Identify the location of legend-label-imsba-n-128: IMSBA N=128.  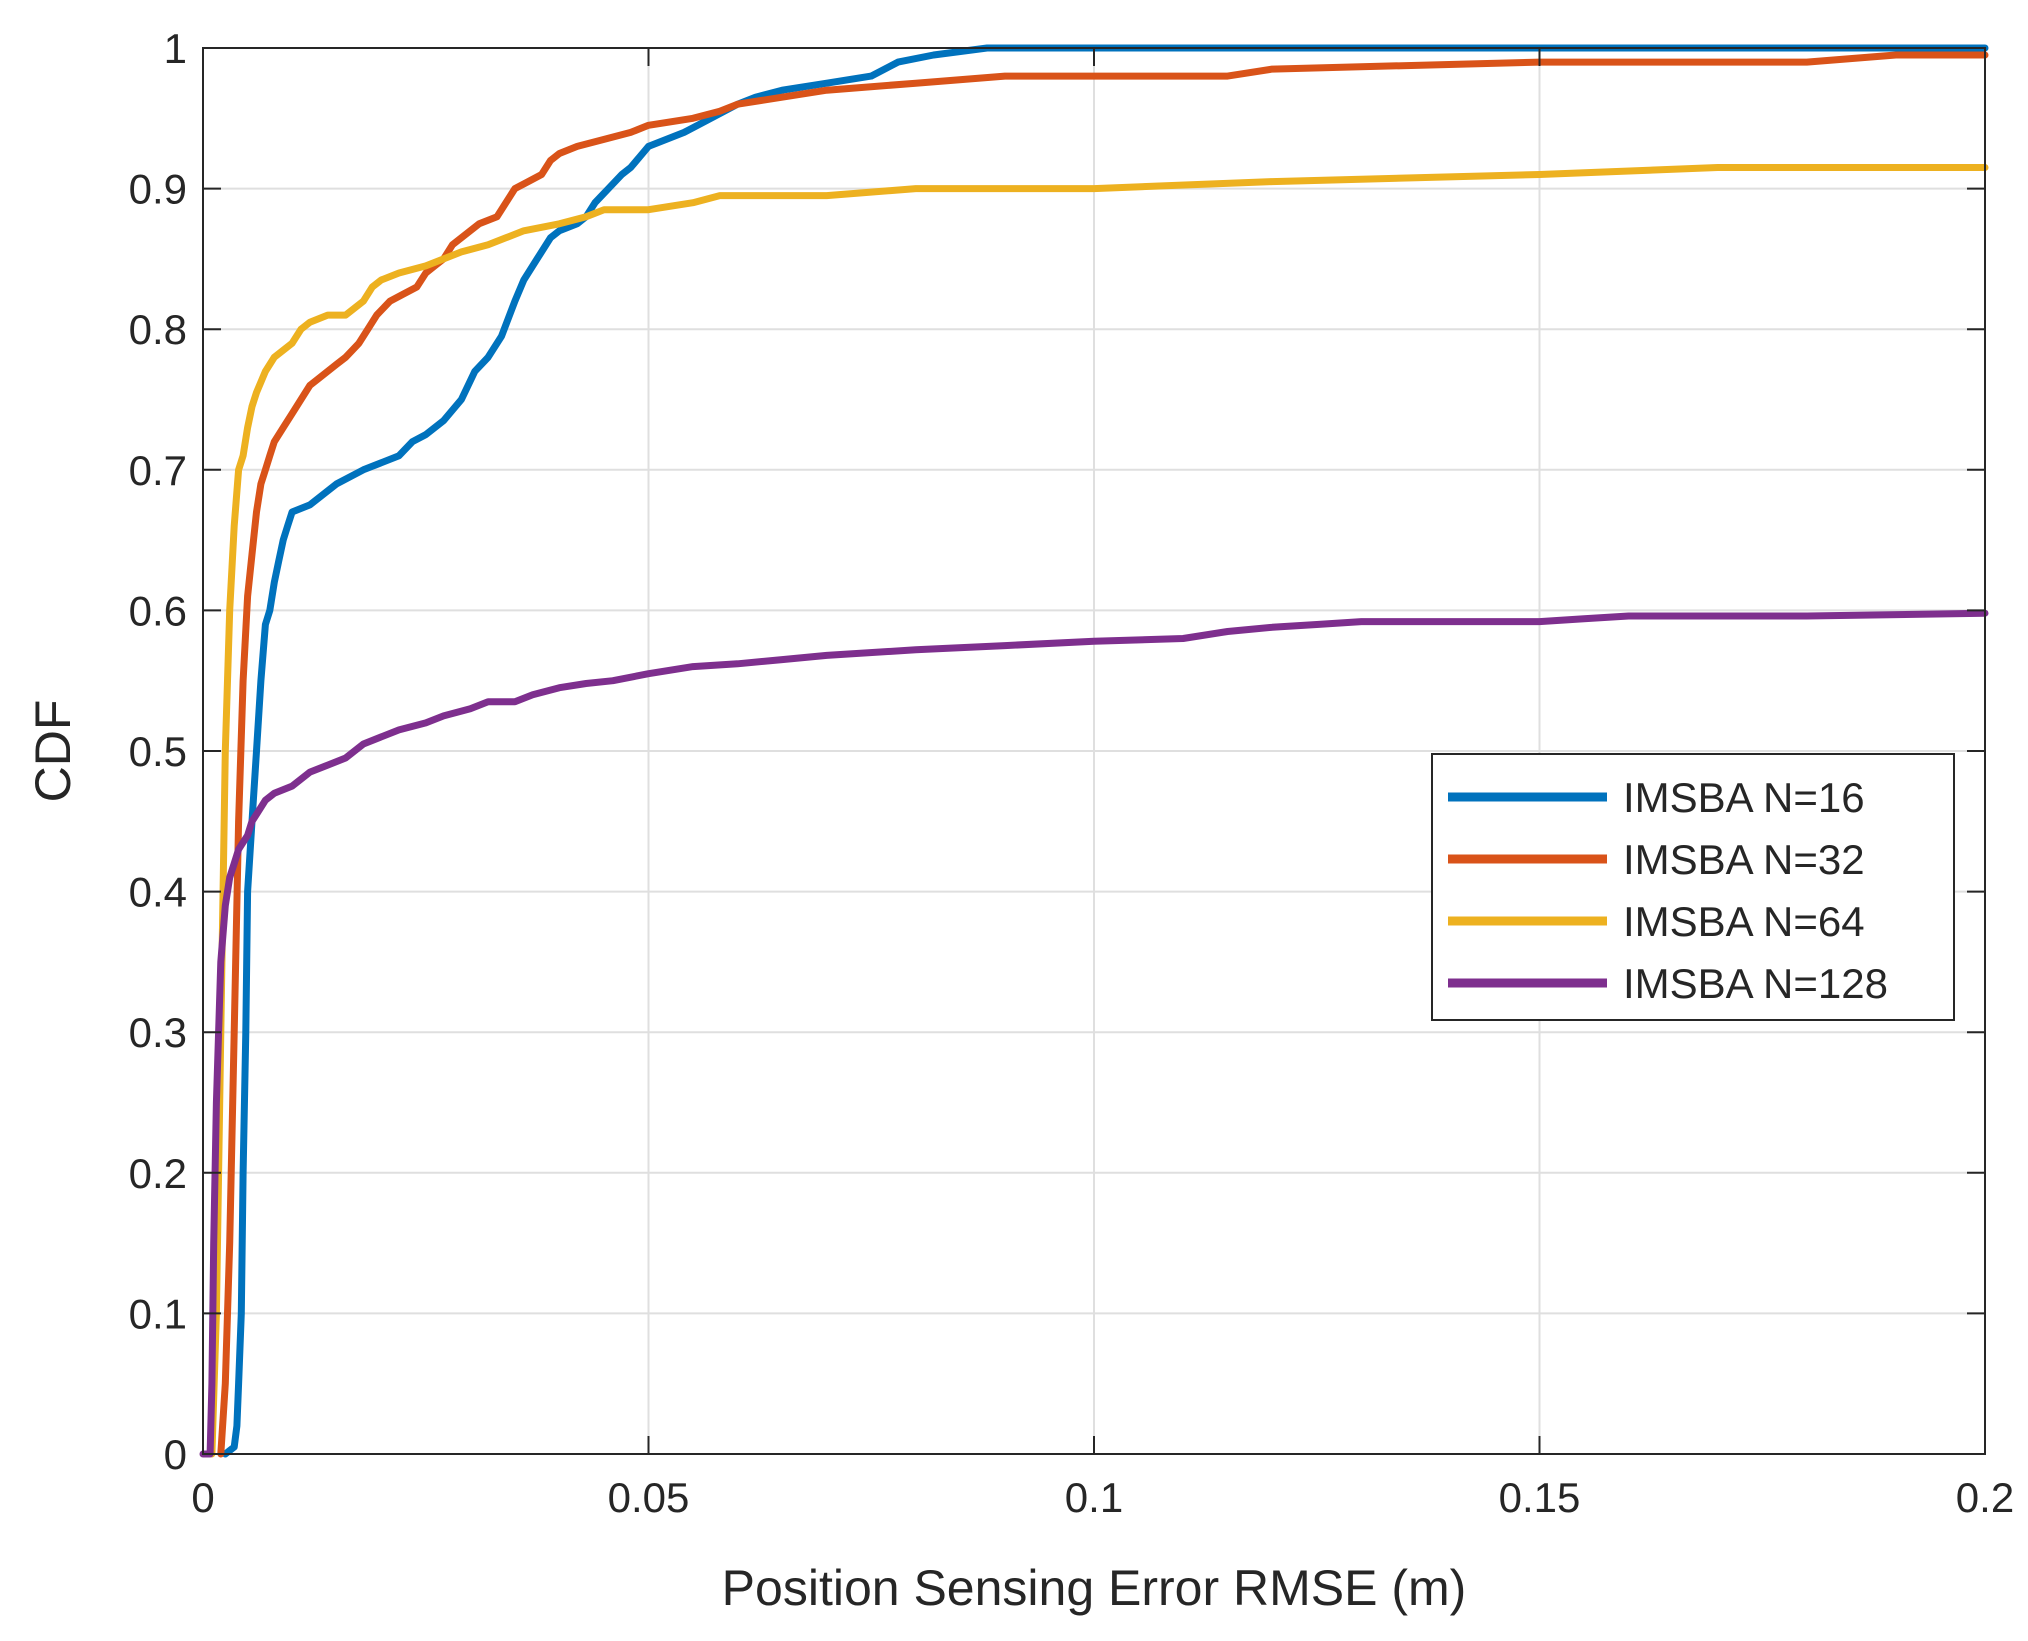
(1755, 983).